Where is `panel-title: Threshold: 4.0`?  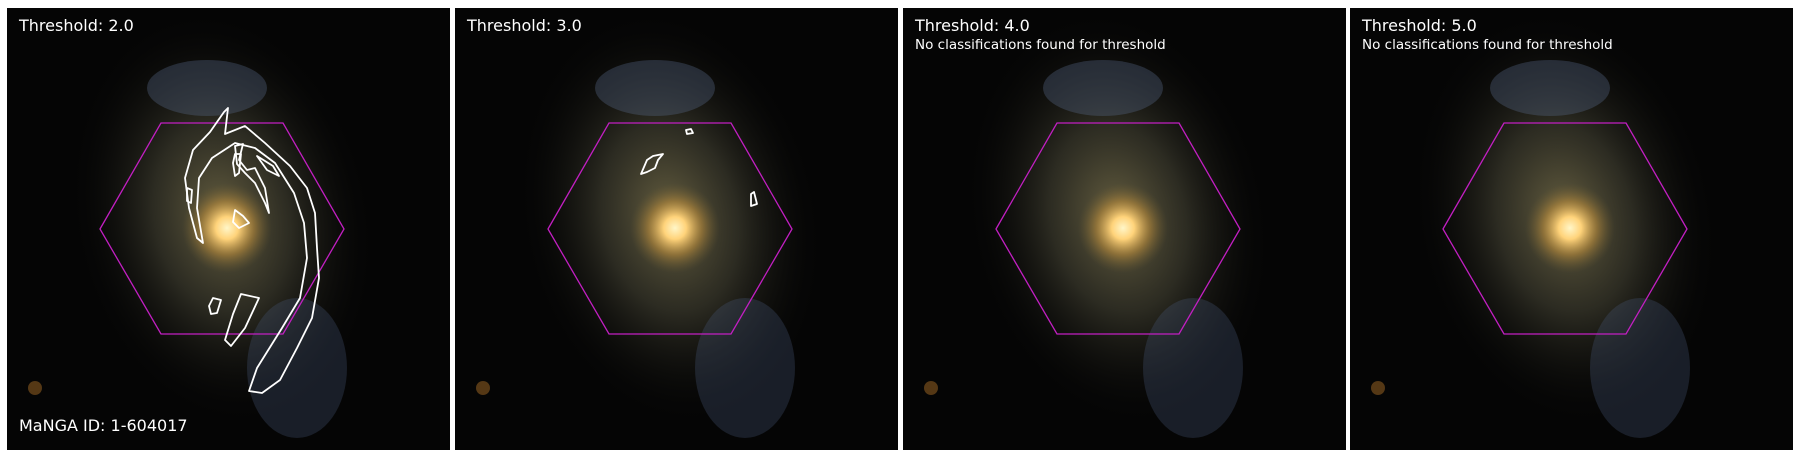
panel-title: Threshold: 4.0 is located at coordinates (972, 25).